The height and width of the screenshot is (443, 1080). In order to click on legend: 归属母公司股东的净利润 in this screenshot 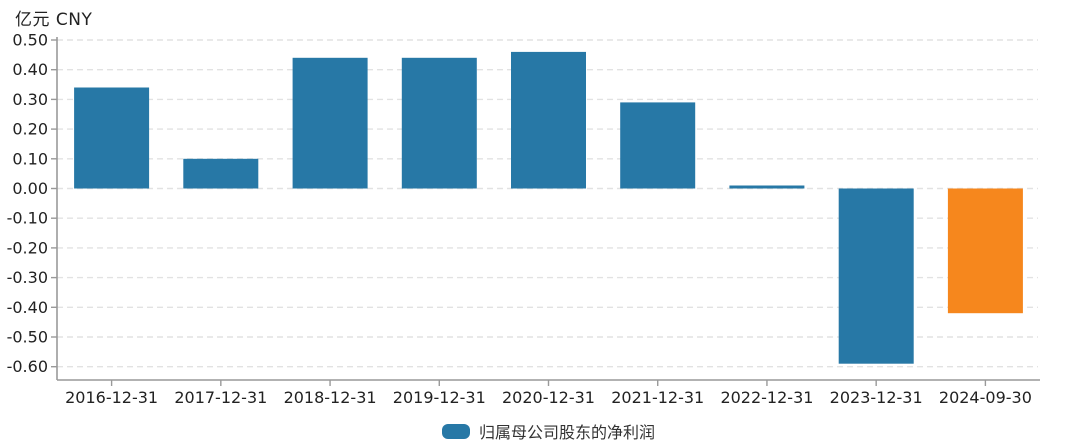, I will do `click(548, 431)`.